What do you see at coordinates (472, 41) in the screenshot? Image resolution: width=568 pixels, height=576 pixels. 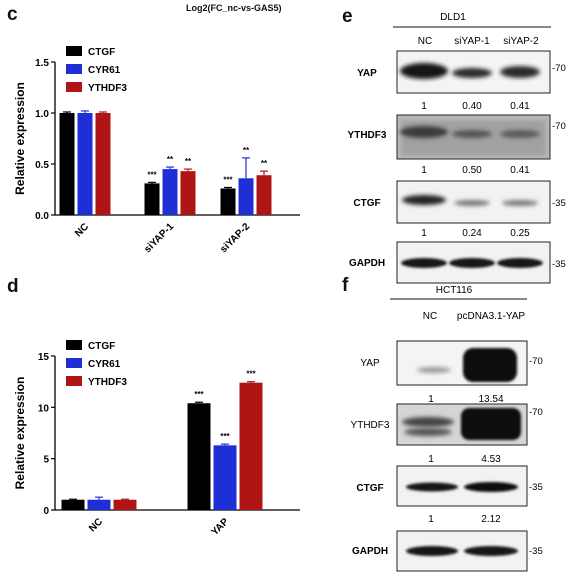 I see `lane-label: siYAP-1` at bounding box center [472, 41].